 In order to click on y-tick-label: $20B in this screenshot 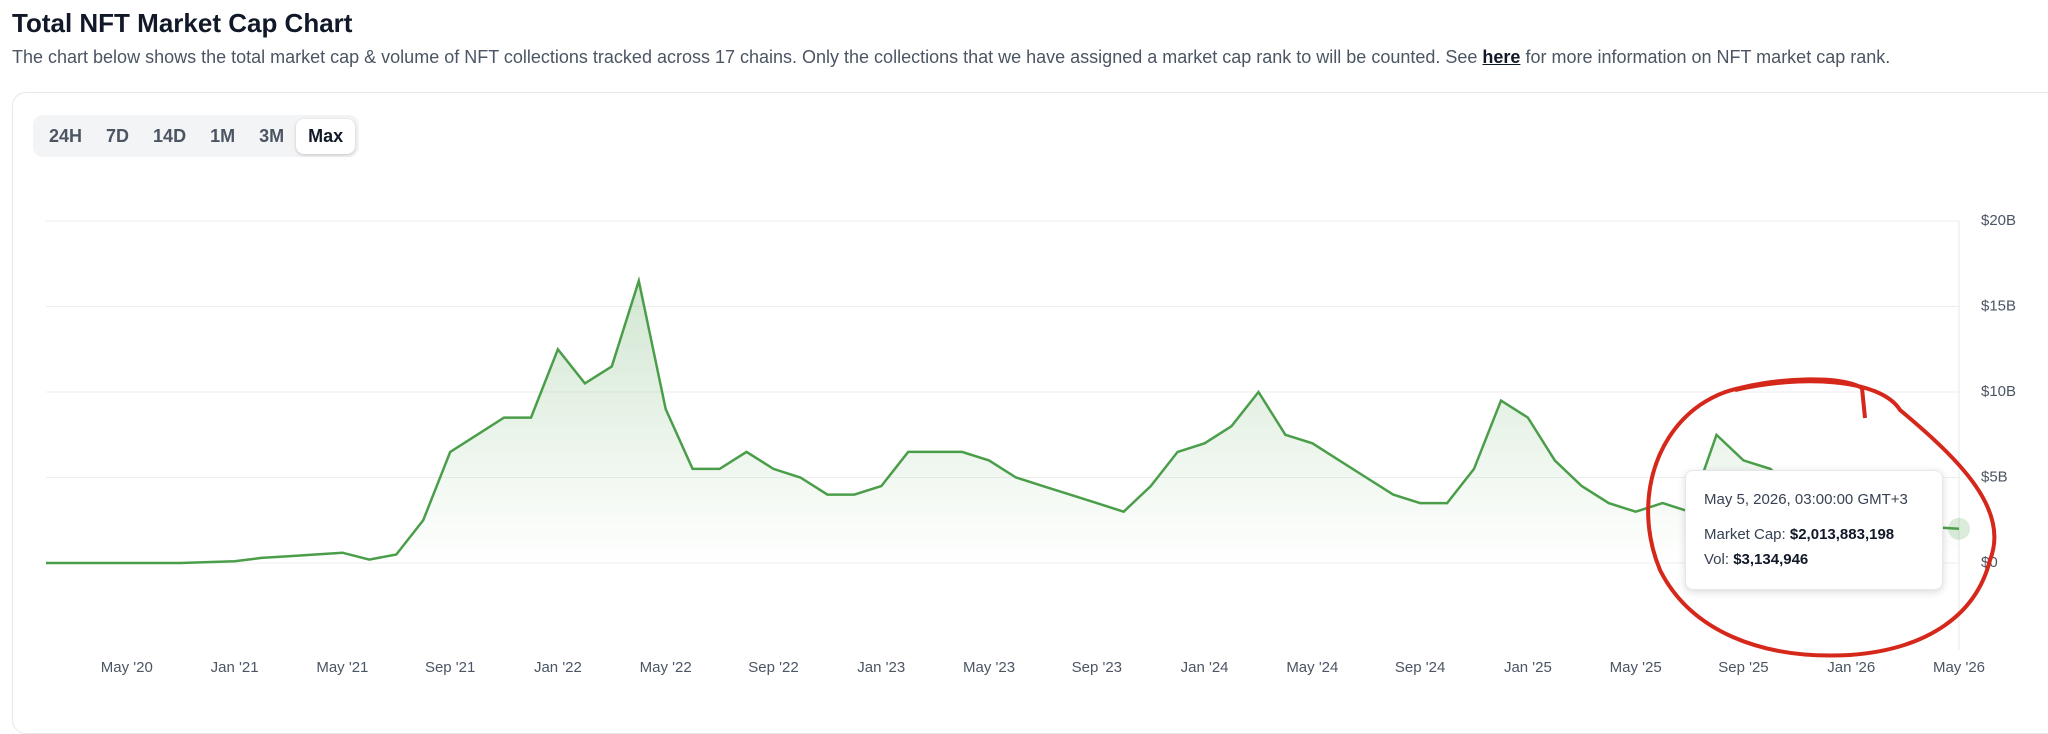, I will do `click(1998, 220)`.